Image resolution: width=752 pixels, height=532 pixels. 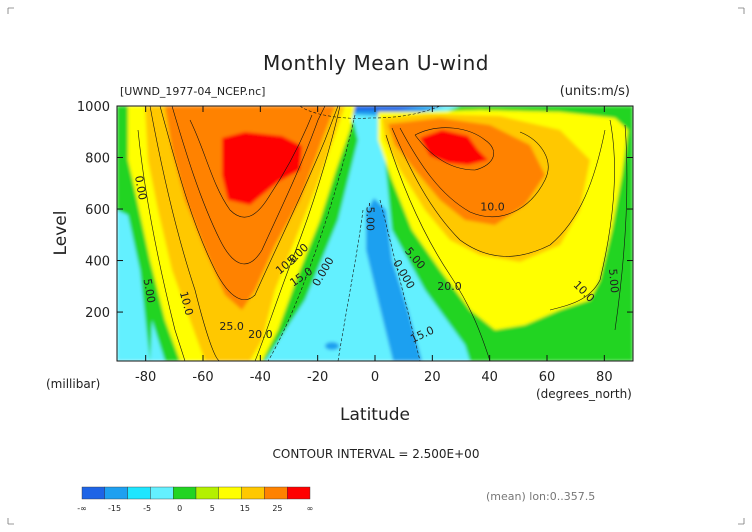 I want to click on nh-jet-core, so click(x=454, y=147).